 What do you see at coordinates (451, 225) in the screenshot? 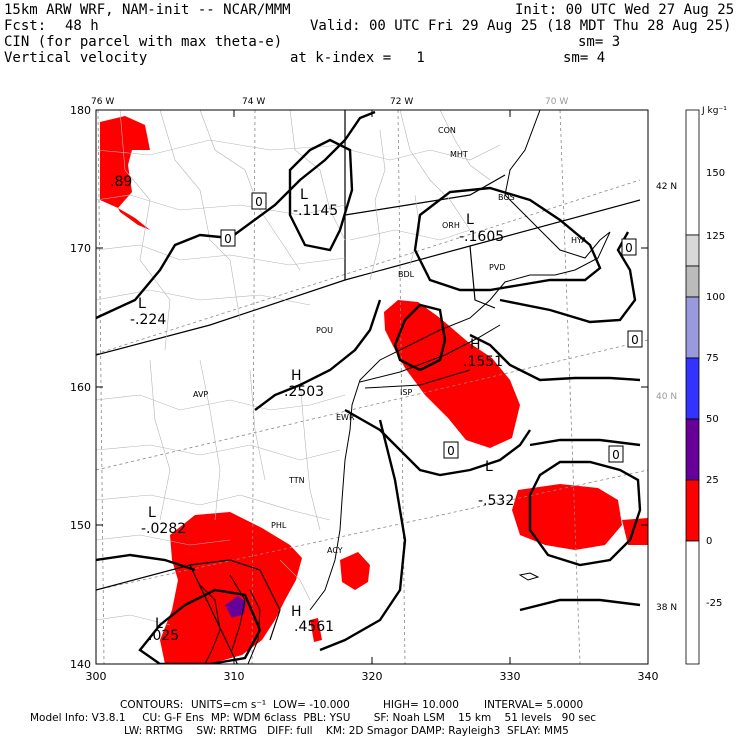
I see `city-orh: ORH` at bounding box center [451, 225].